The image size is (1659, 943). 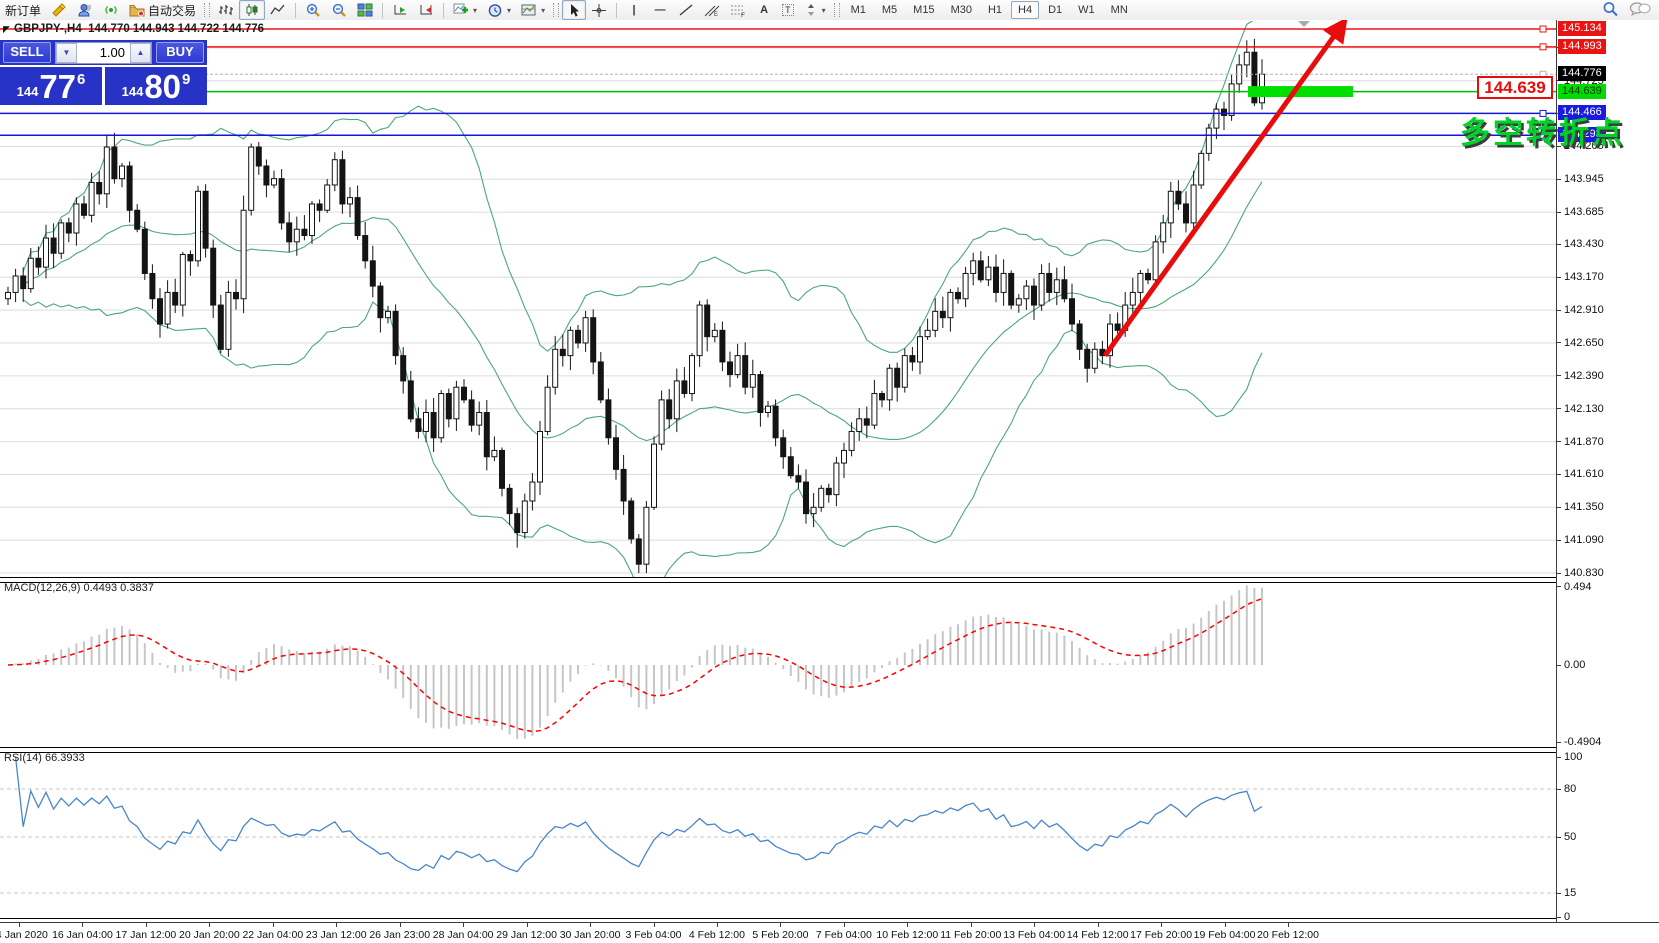 I want to click on price-level-tag: 144.639, so click(x=1515, y=87).